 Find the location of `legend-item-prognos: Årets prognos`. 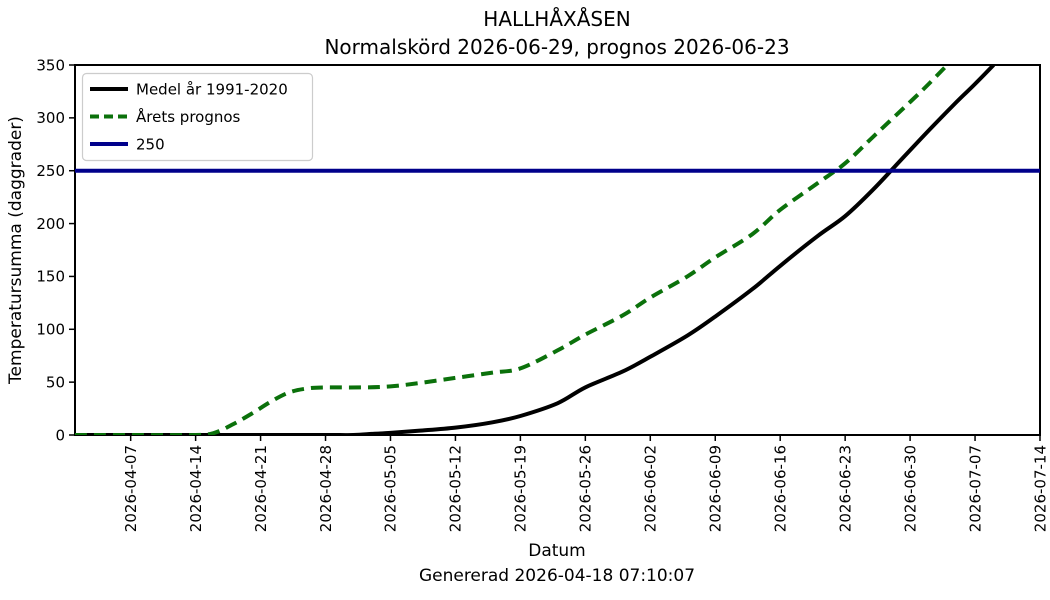

legend-item-prognos: Årets prognos is located at coordinates (165, 116).